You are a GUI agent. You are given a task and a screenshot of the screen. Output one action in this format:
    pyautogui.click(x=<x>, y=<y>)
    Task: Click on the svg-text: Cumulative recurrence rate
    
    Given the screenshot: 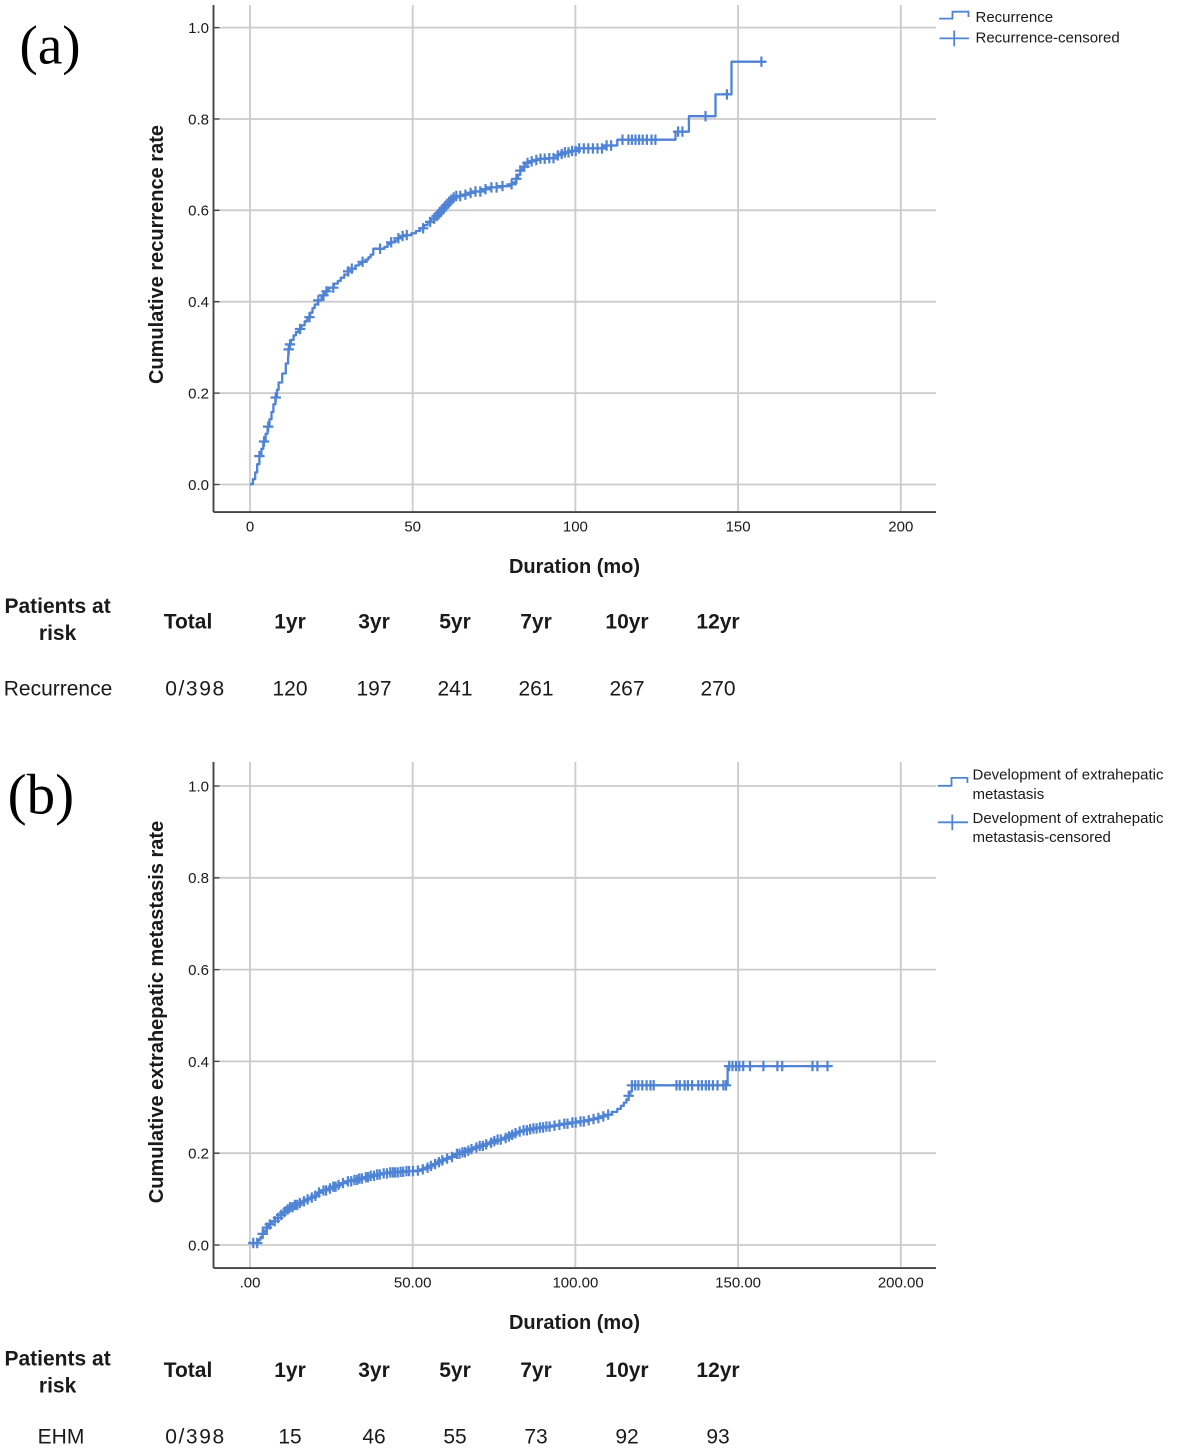 What is the action you would take?
    pyautogui.click(x=157, y=254)
    